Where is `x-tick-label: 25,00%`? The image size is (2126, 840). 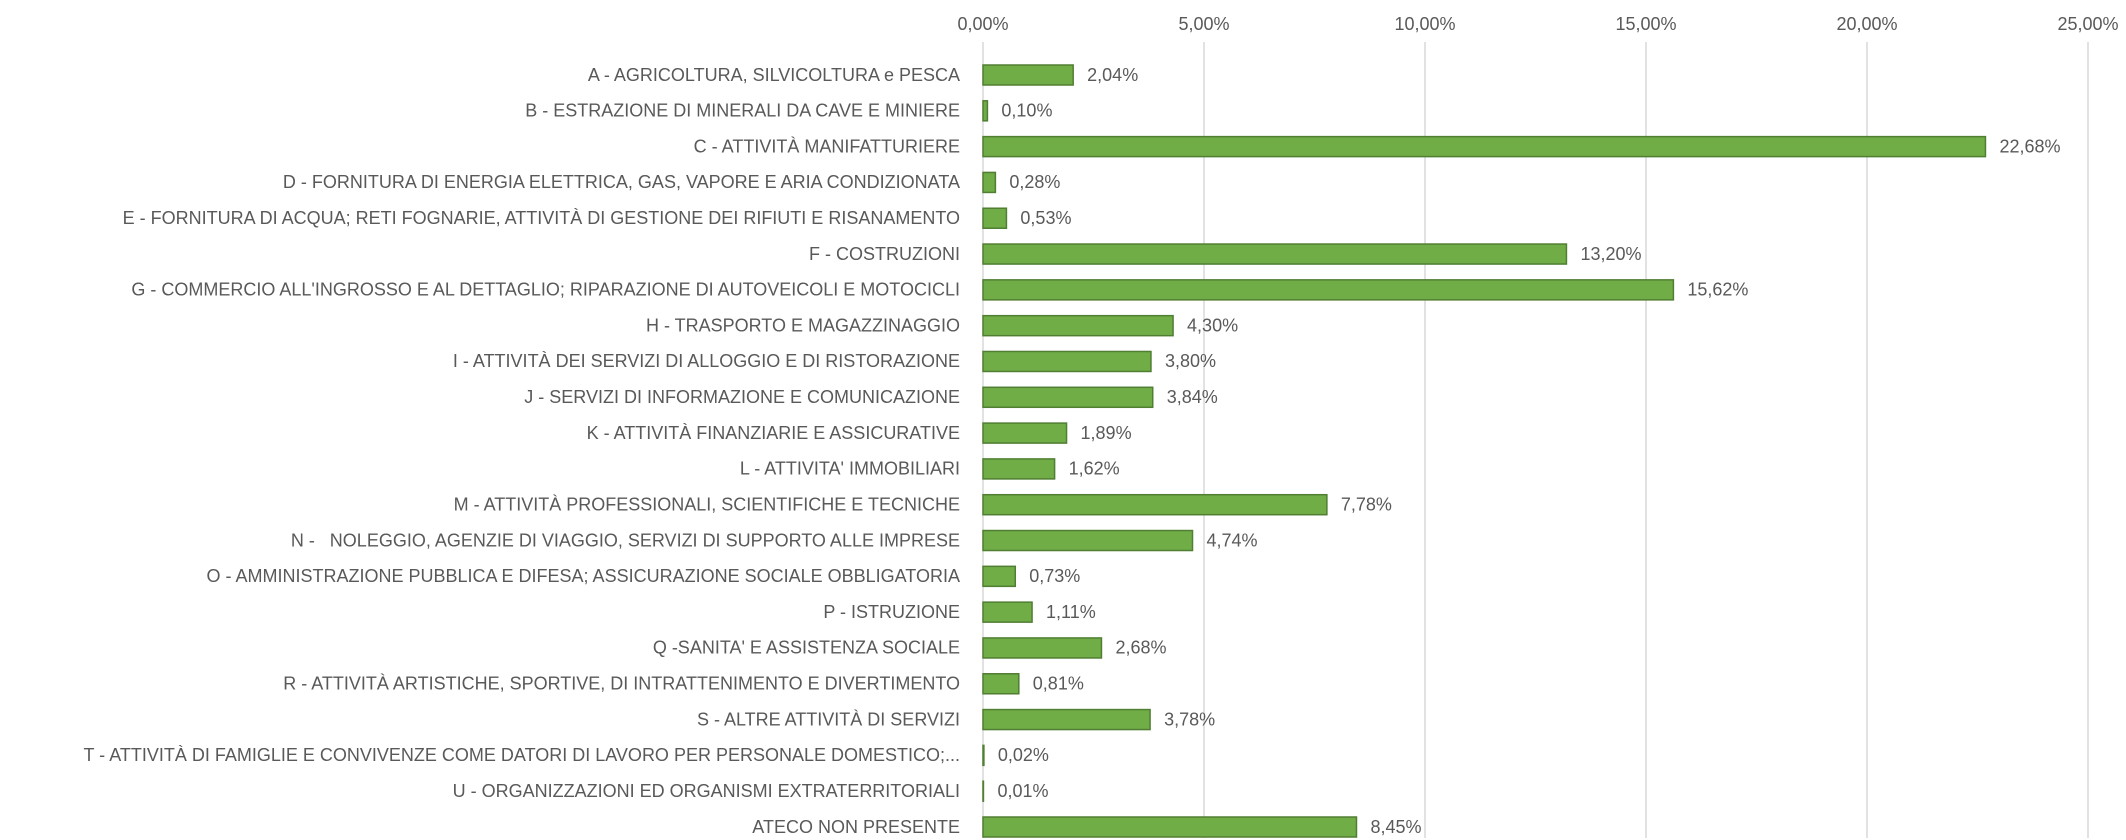 x-tick-label: 25,00% is located at coordinates (2087, 24).